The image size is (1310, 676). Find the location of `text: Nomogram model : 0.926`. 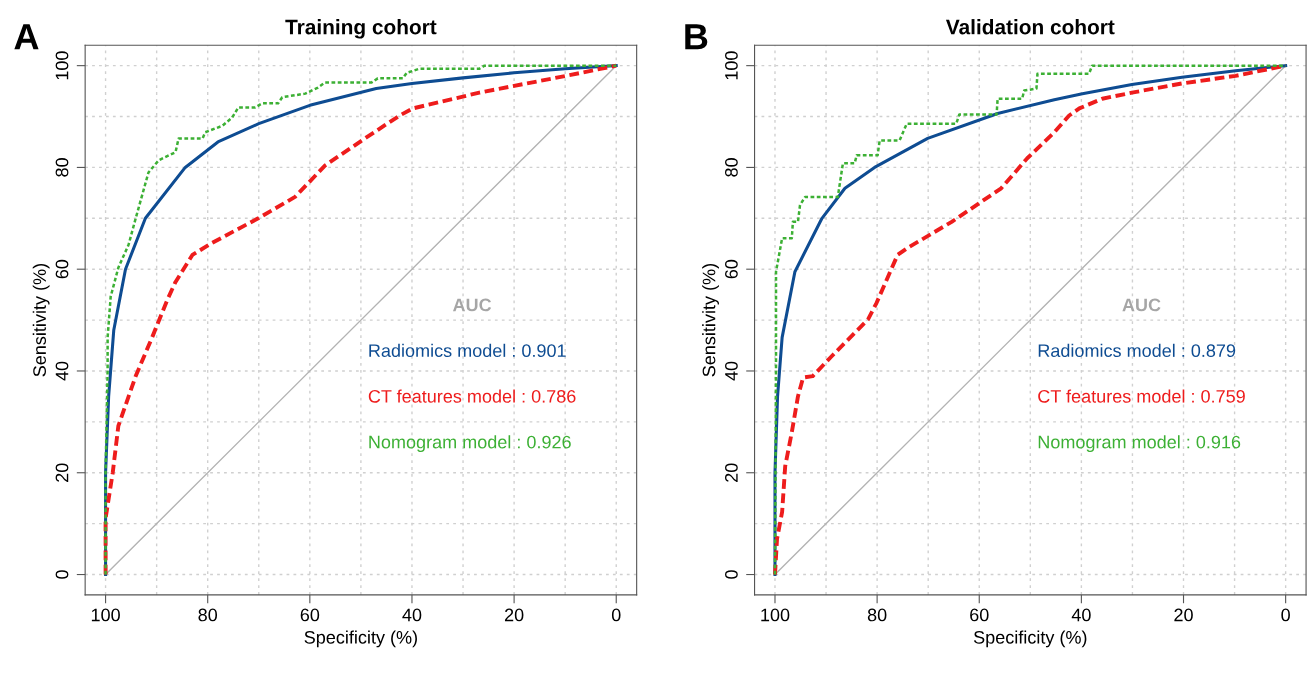

text: Nomogram model : 0.926 is located at coordinates (470, 444).